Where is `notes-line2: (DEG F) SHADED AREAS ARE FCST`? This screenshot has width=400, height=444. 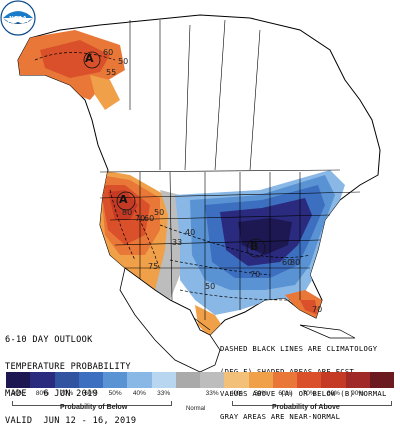
notes-line2: (DEG F) SHADED AREAS ARE FCST is located at coordinates (287, 371).